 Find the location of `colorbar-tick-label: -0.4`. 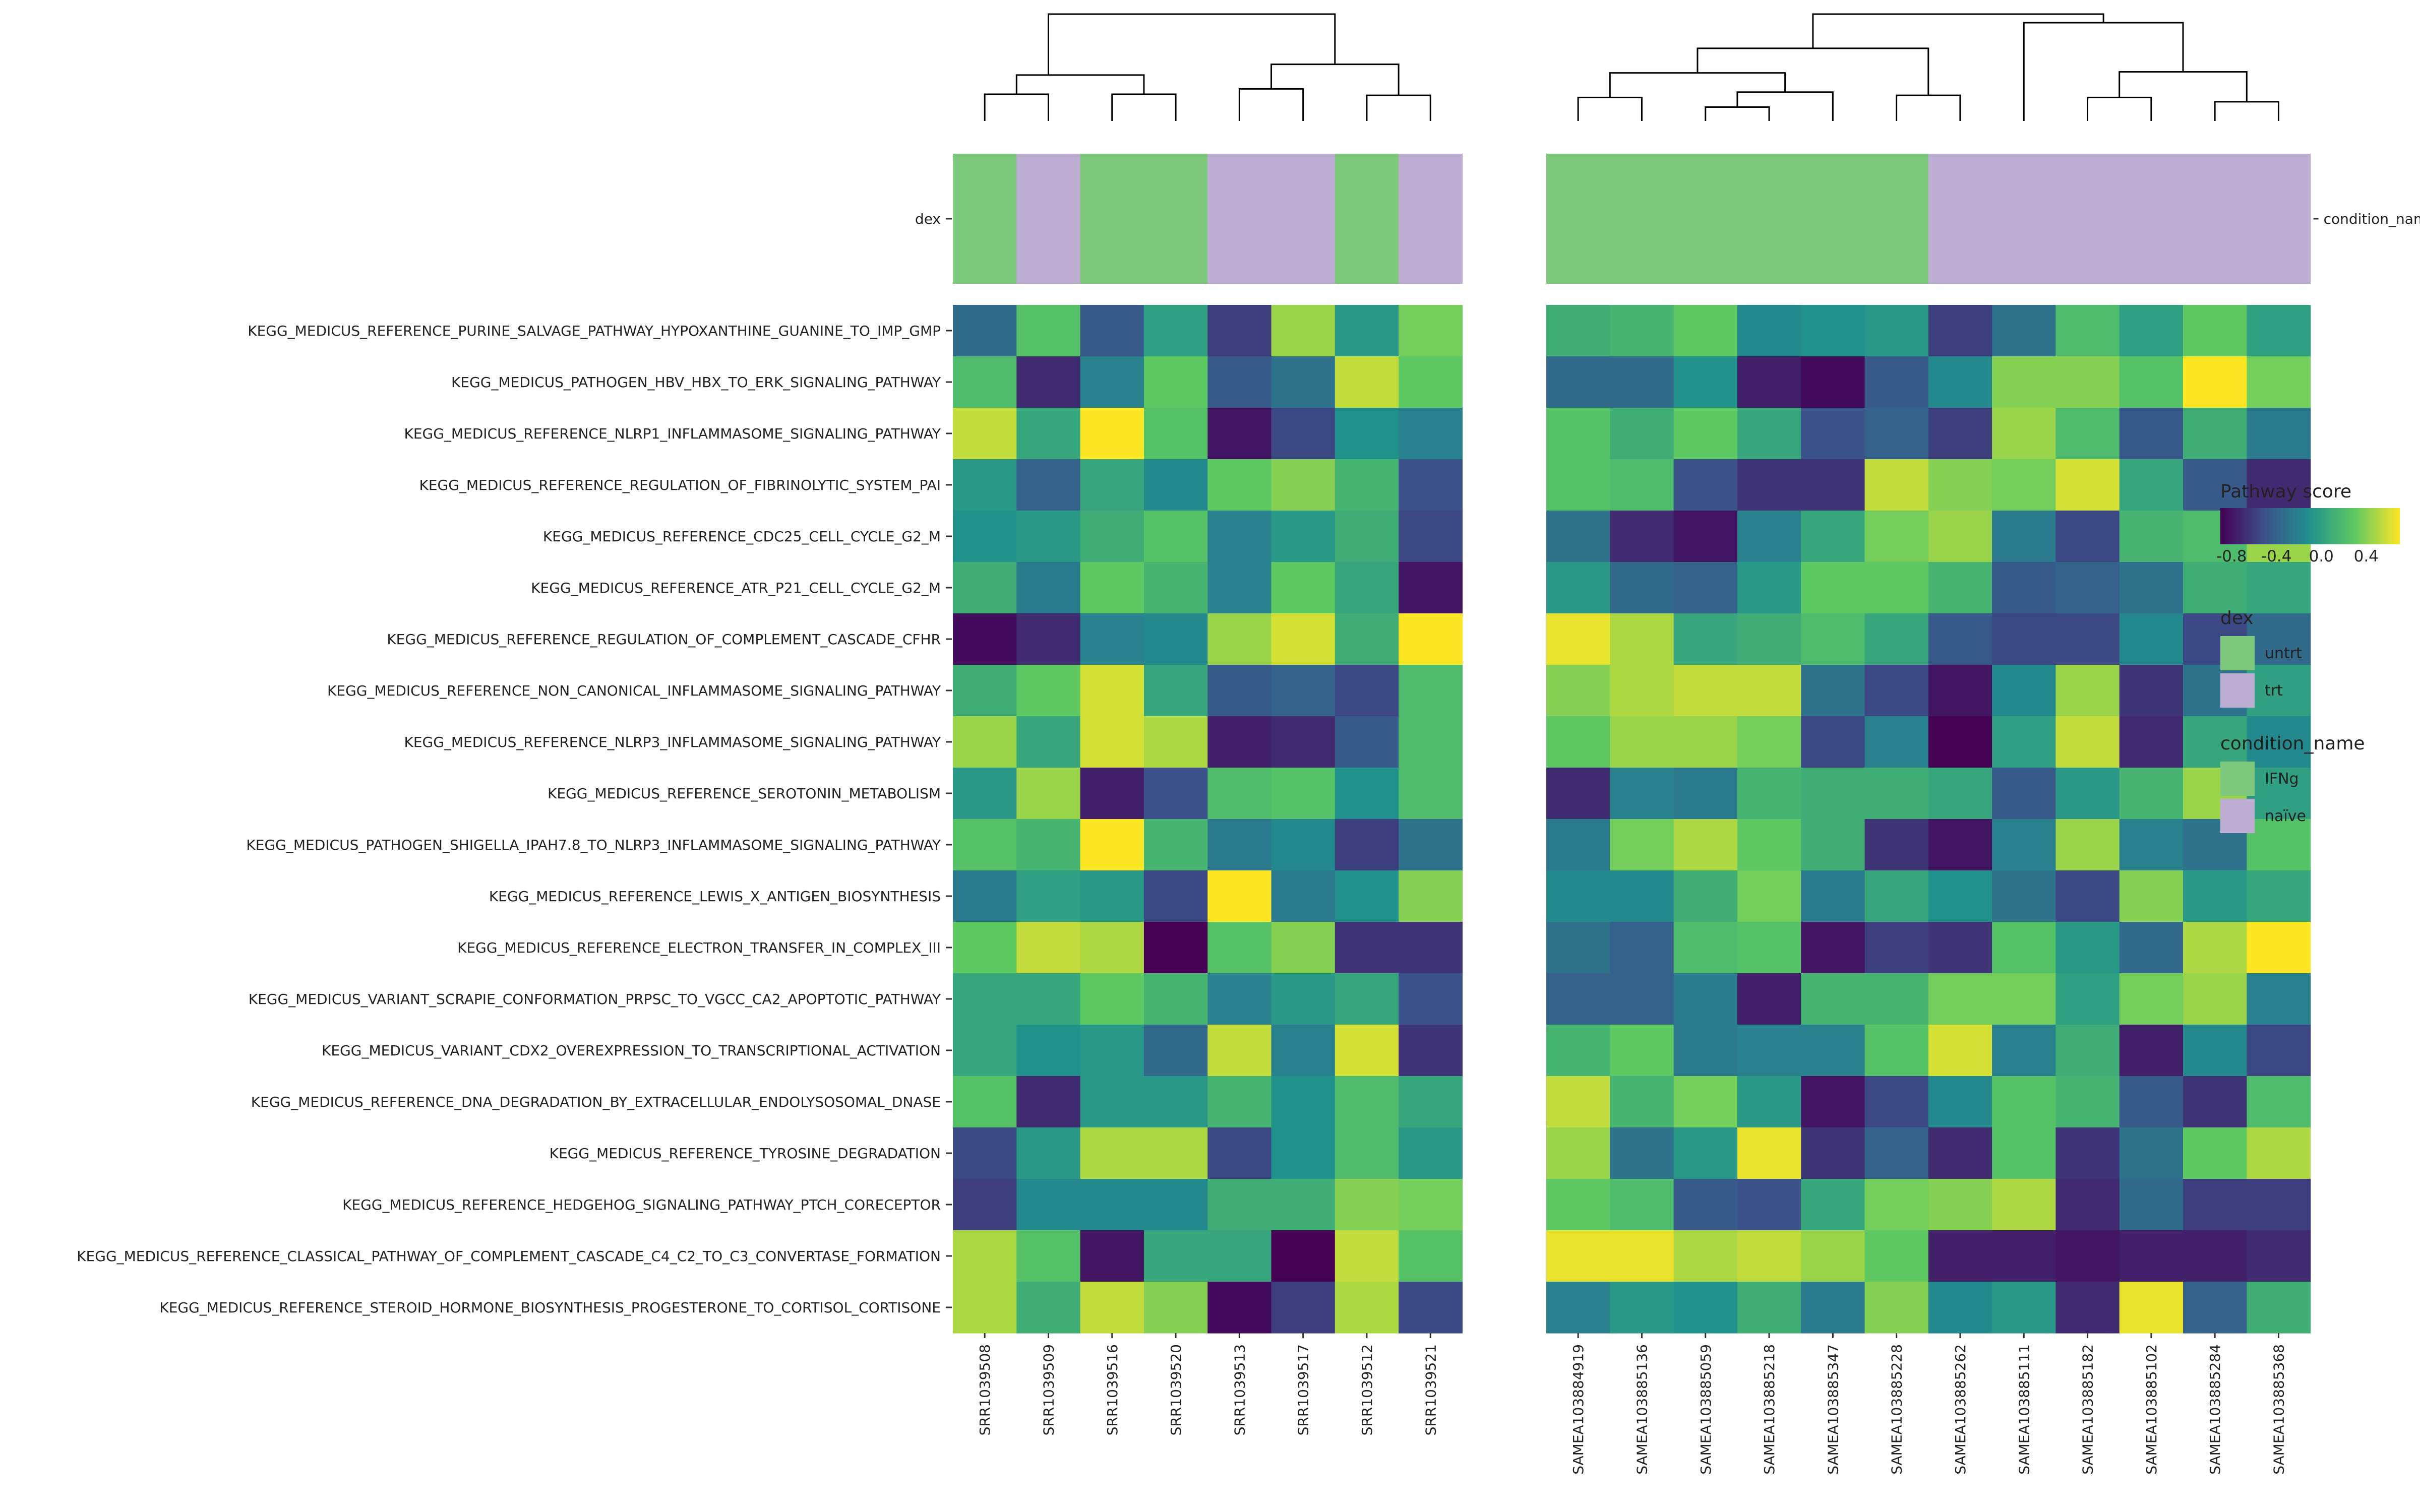

colorbar-tick-label: -0.4 is located at coordinates (2276, 556).